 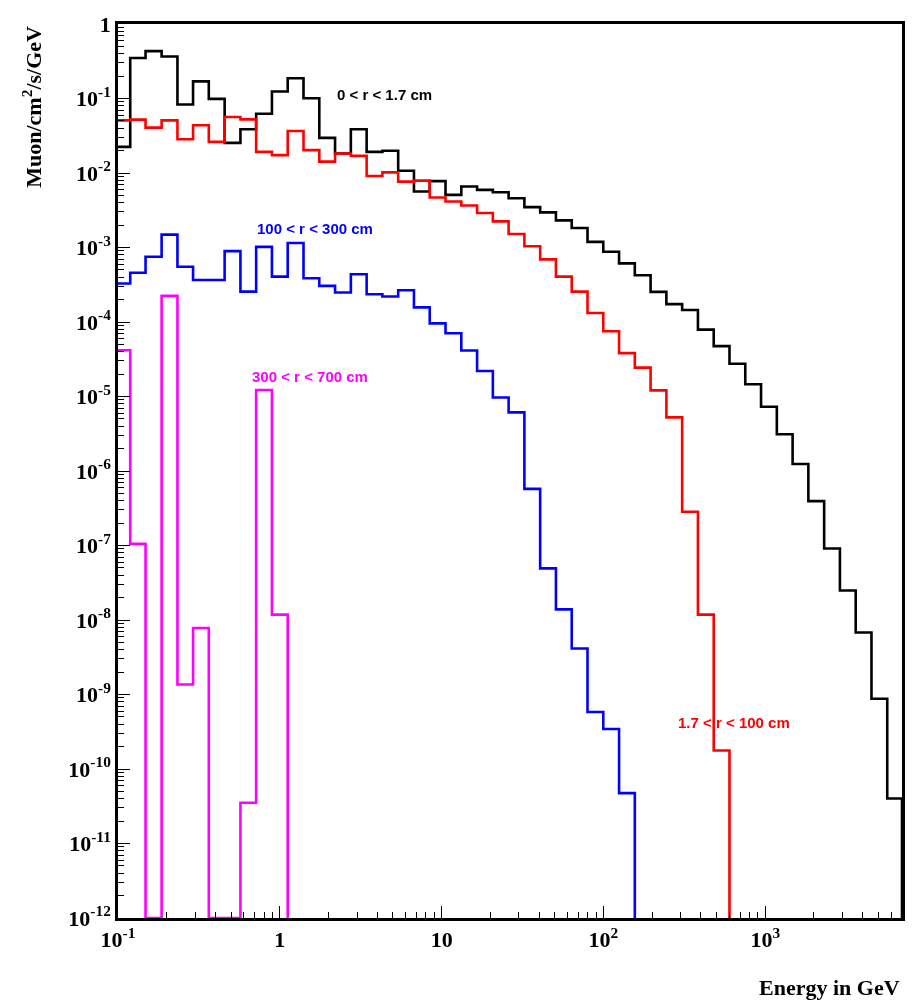 I want to click on y-tick-label: 10$^{-8}$, so click(x=94, y=618).